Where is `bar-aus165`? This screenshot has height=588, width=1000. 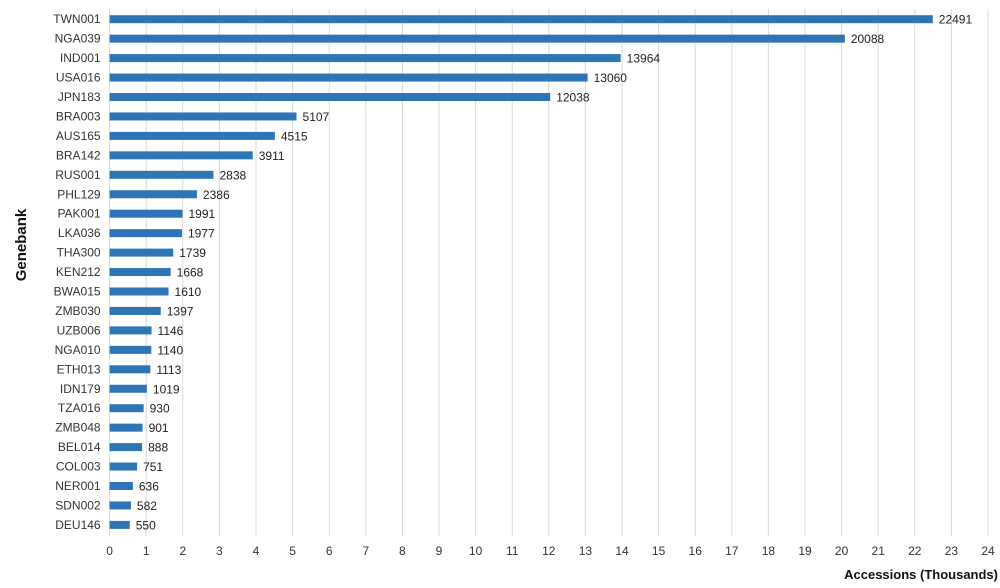 bar-aus165 is located at coordinates (192, 135).